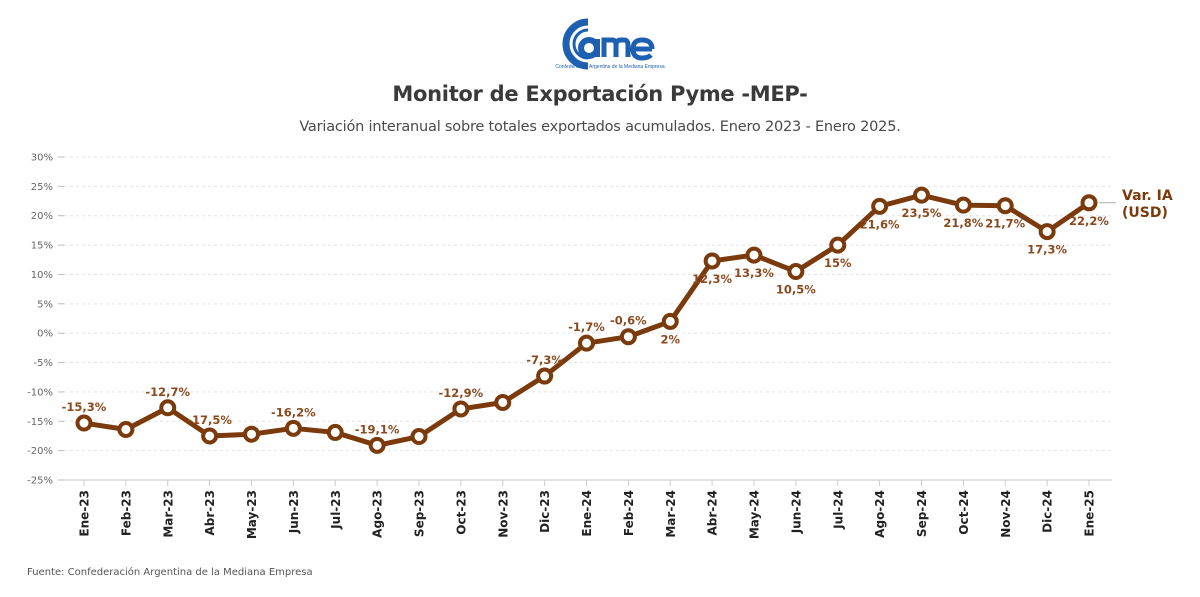 The image size is (1200, 597). What do you see at coordinates (671, 514) in the screenshot?
I see `x-tick-label: Mar-24` at bounding box center [671, 514].